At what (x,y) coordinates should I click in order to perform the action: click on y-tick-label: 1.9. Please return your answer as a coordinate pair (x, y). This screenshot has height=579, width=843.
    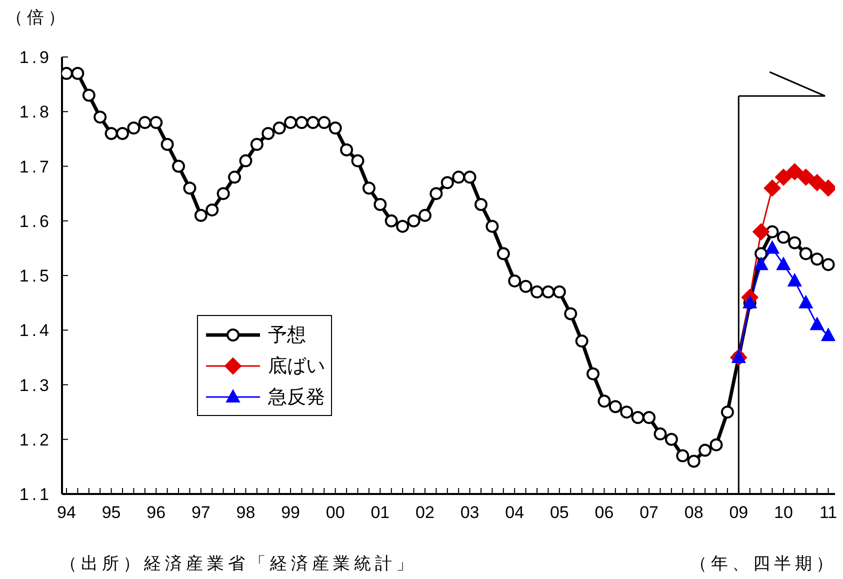
    Looking at the image, I should click on (35, 58).